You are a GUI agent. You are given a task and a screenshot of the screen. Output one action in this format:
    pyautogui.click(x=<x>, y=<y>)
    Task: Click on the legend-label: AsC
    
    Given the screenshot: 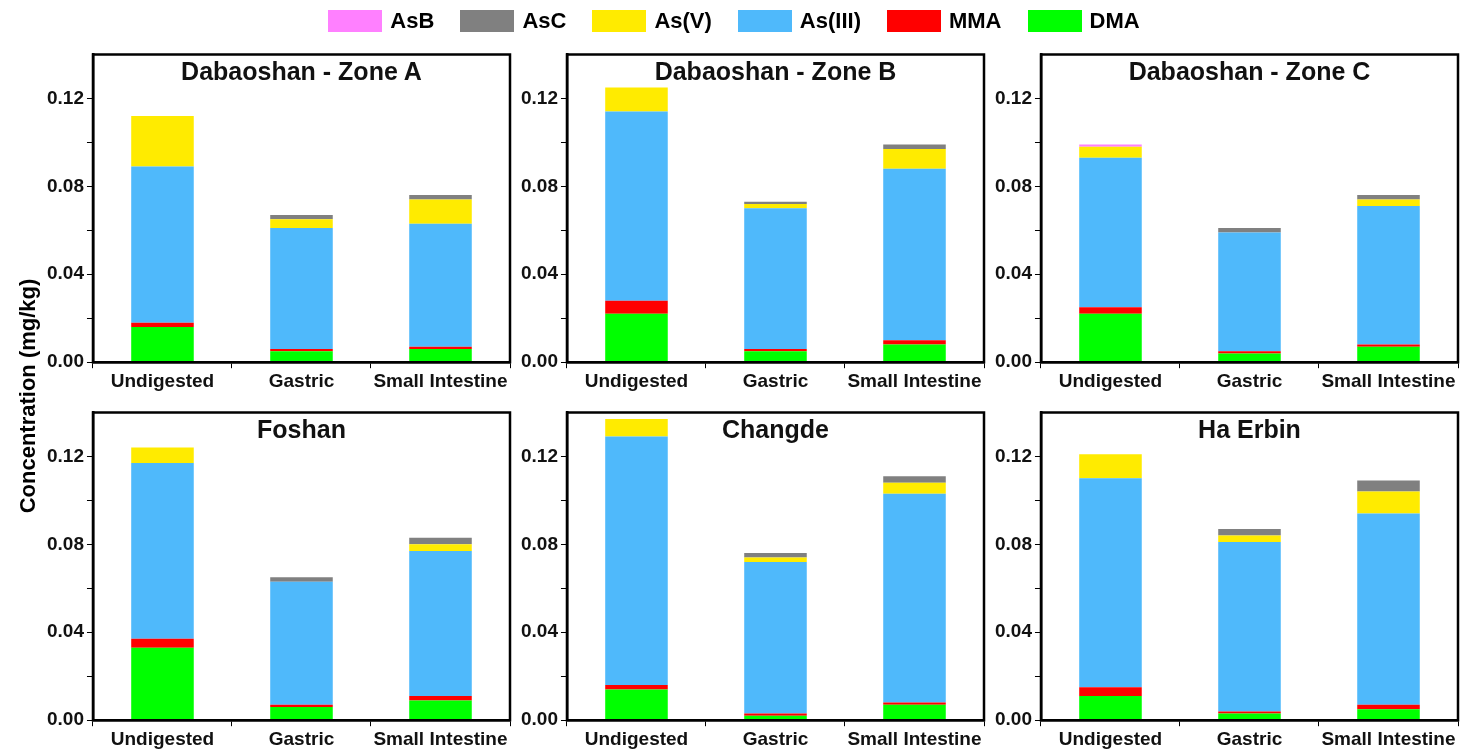 What is the action you would take?
    pyautogui.click(x=544, y=21)
    